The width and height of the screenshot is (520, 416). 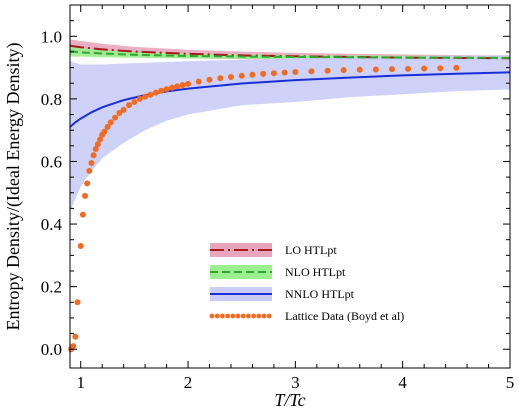 What do you see at coordinates (344, 316) in the screenshot?
I see `legend-label: Lattice Data (Boyd et al)` at bounding box center [344, 316].